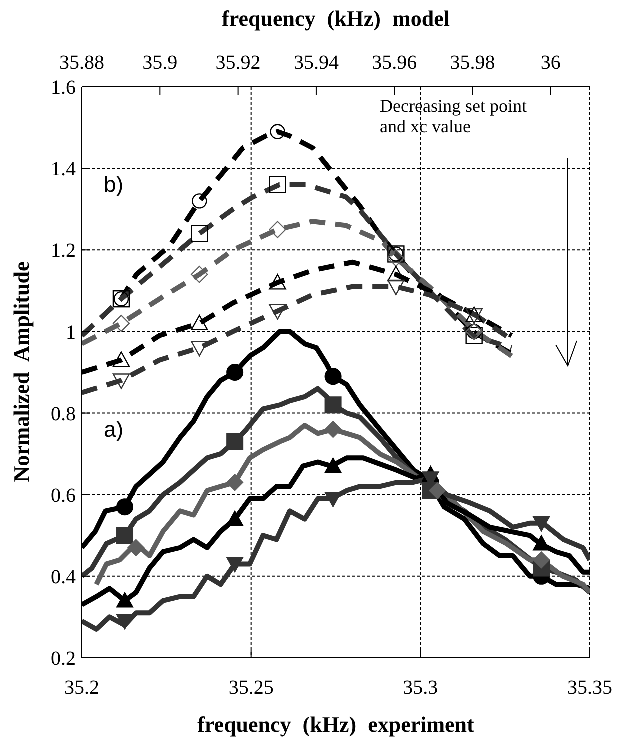 The image size is (632, 749). Describe the element at coordinates (420, 688) in the screenshot. I see `x-tick-label: 35.3` at that location.